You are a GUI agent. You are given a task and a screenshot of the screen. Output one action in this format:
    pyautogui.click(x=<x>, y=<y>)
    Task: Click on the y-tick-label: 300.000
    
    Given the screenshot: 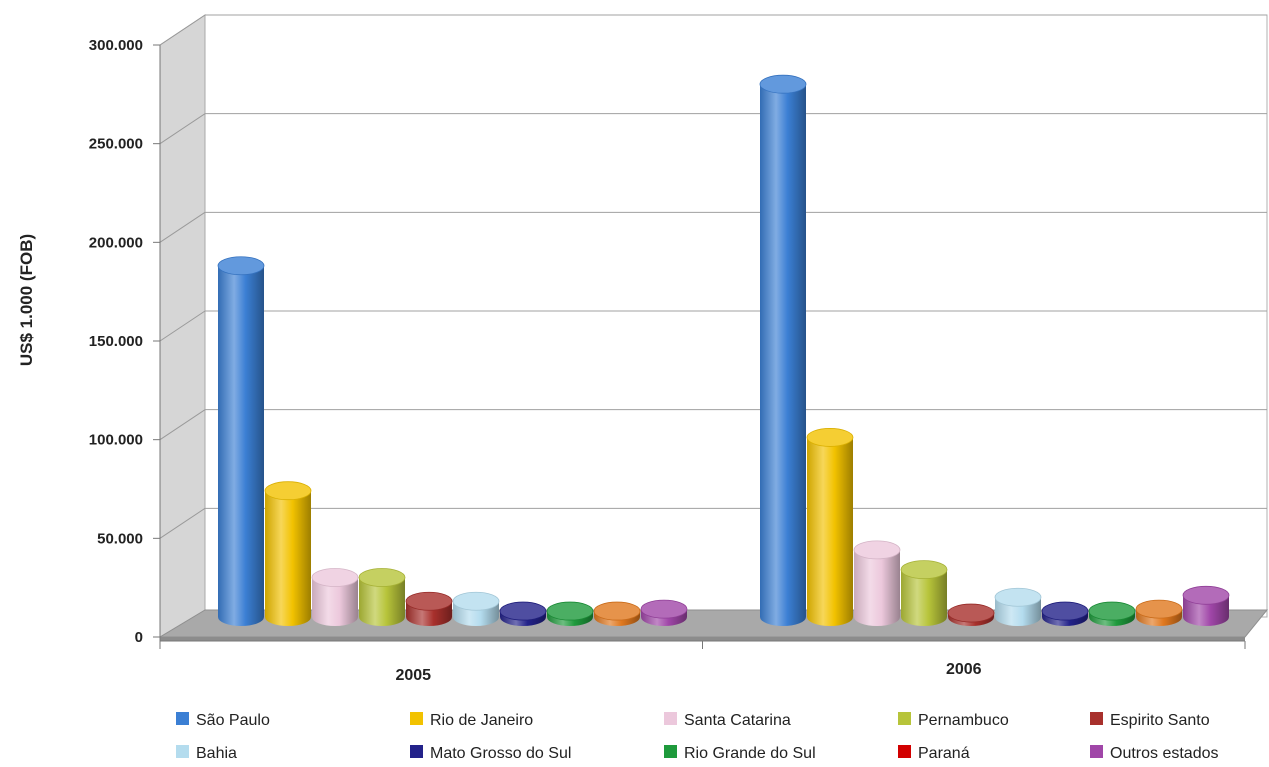 What is the action you would take?
    pyautogui.click(x=116, y=45)
    